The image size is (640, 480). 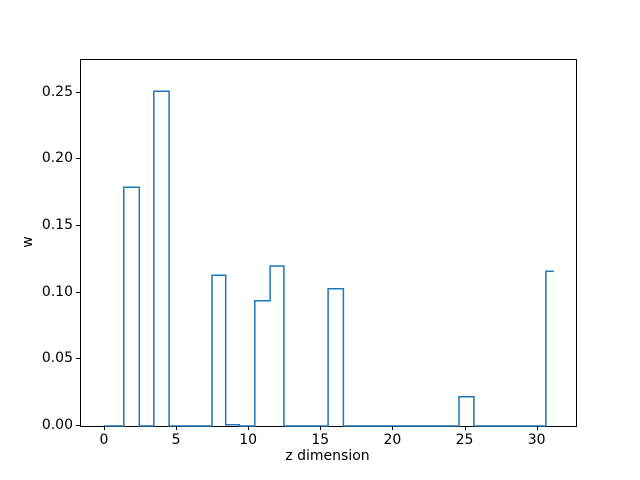 I want to click on y-tick-label: 0.10, so click(x=57, y=291).